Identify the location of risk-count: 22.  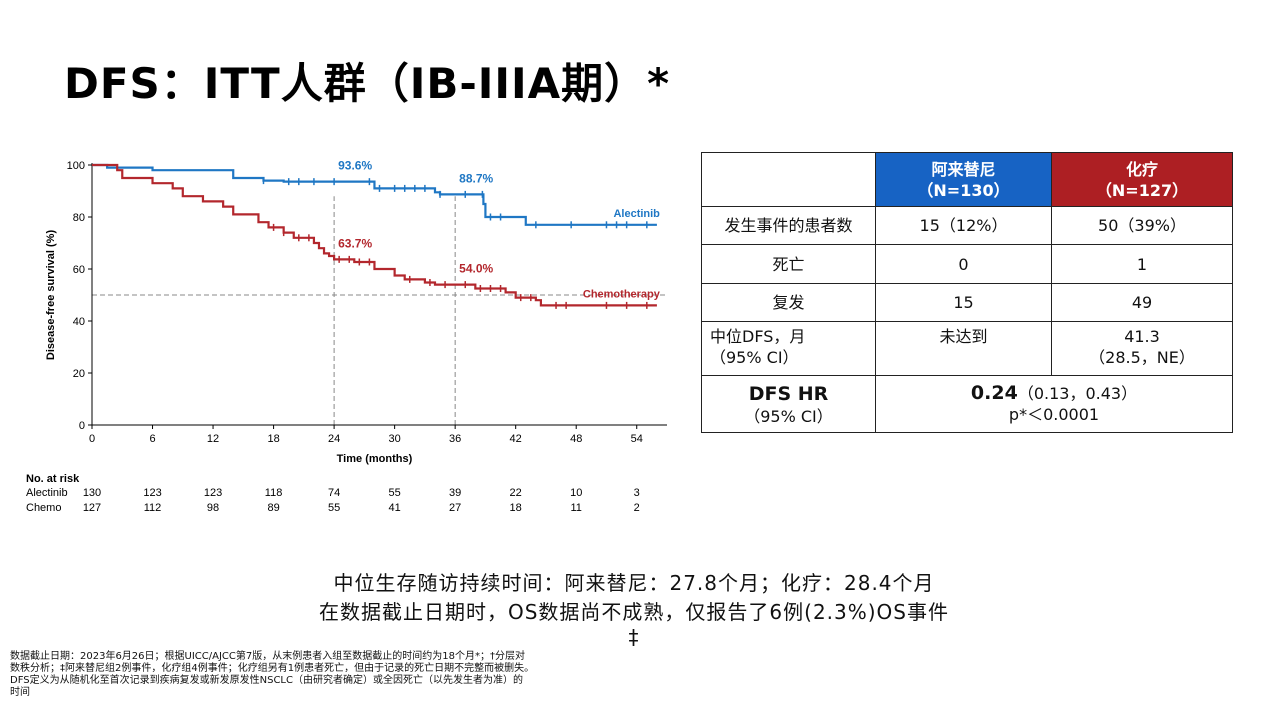
(516, 493).